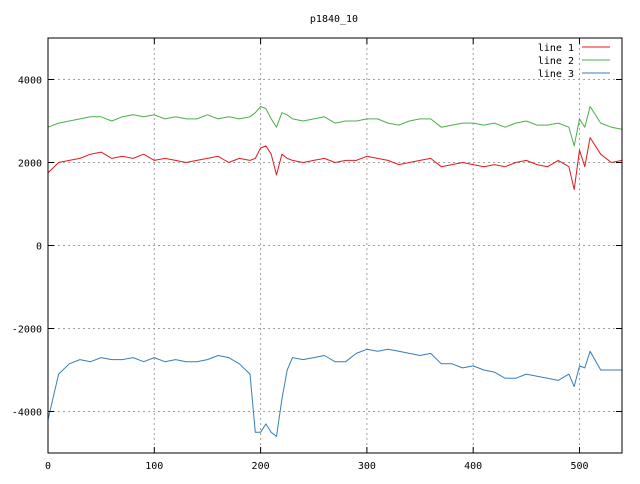 The height and width of the screenshot is (484, 640). I want to click on legend-label: line 2, so click(556, 61).